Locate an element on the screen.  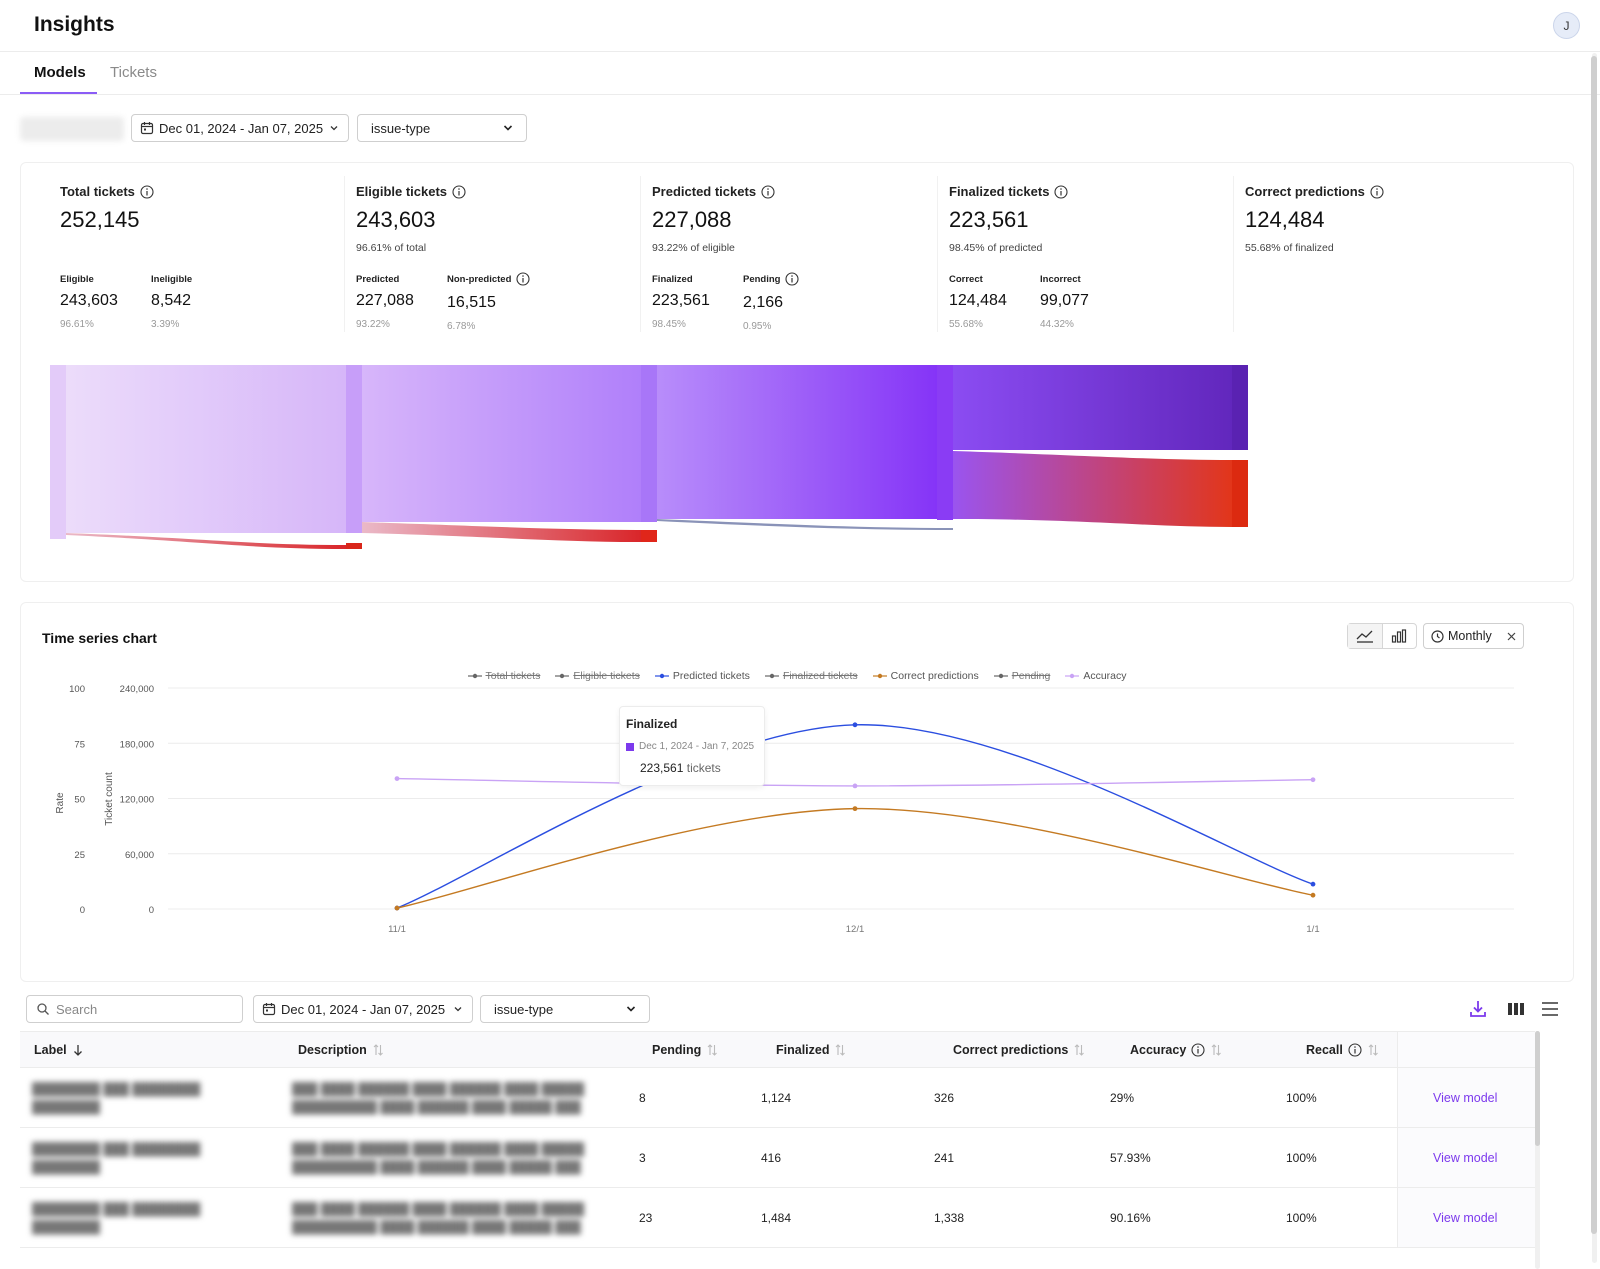
series-line-correct-predictions is located at coordinates (855, 858).